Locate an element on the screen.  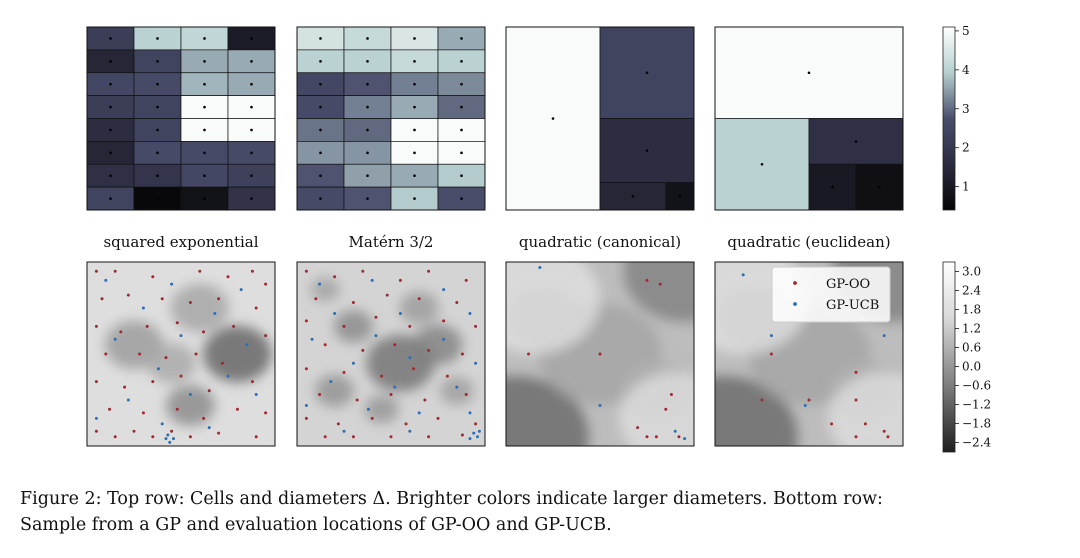
gp-field-blobs is located at coordinates (188, 354).